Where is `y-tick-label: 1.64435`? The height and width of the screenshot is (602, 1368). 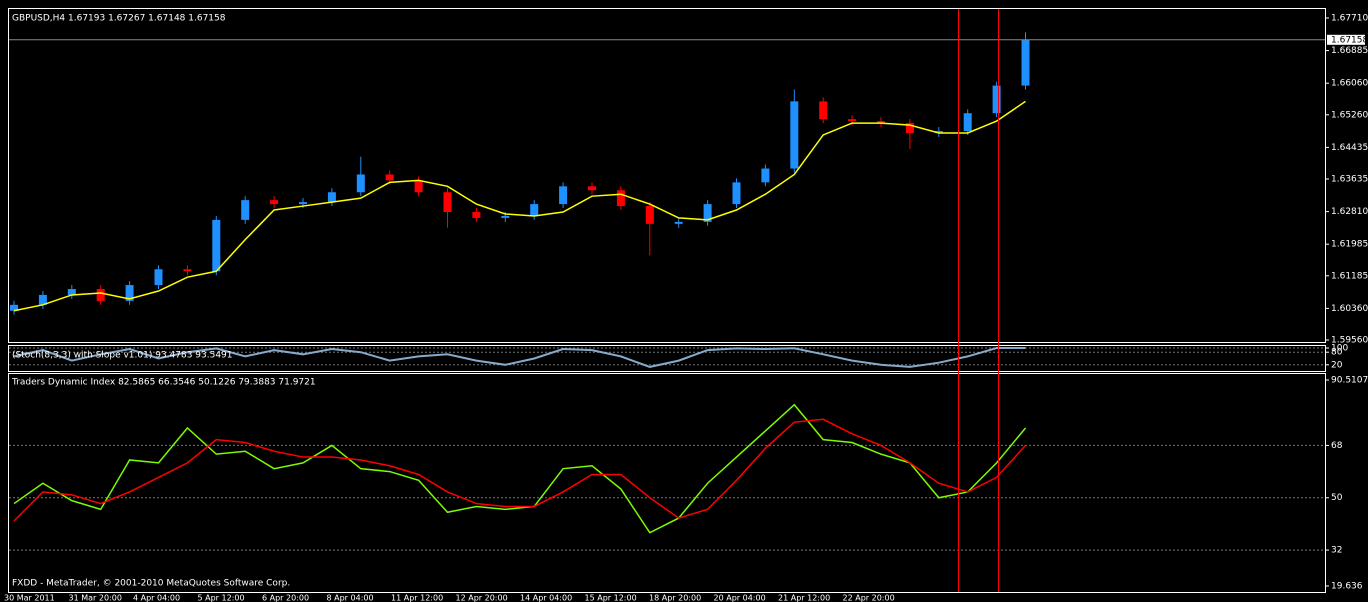
y-tick-label: 1.64435 is located at coordinates (1349, 148).